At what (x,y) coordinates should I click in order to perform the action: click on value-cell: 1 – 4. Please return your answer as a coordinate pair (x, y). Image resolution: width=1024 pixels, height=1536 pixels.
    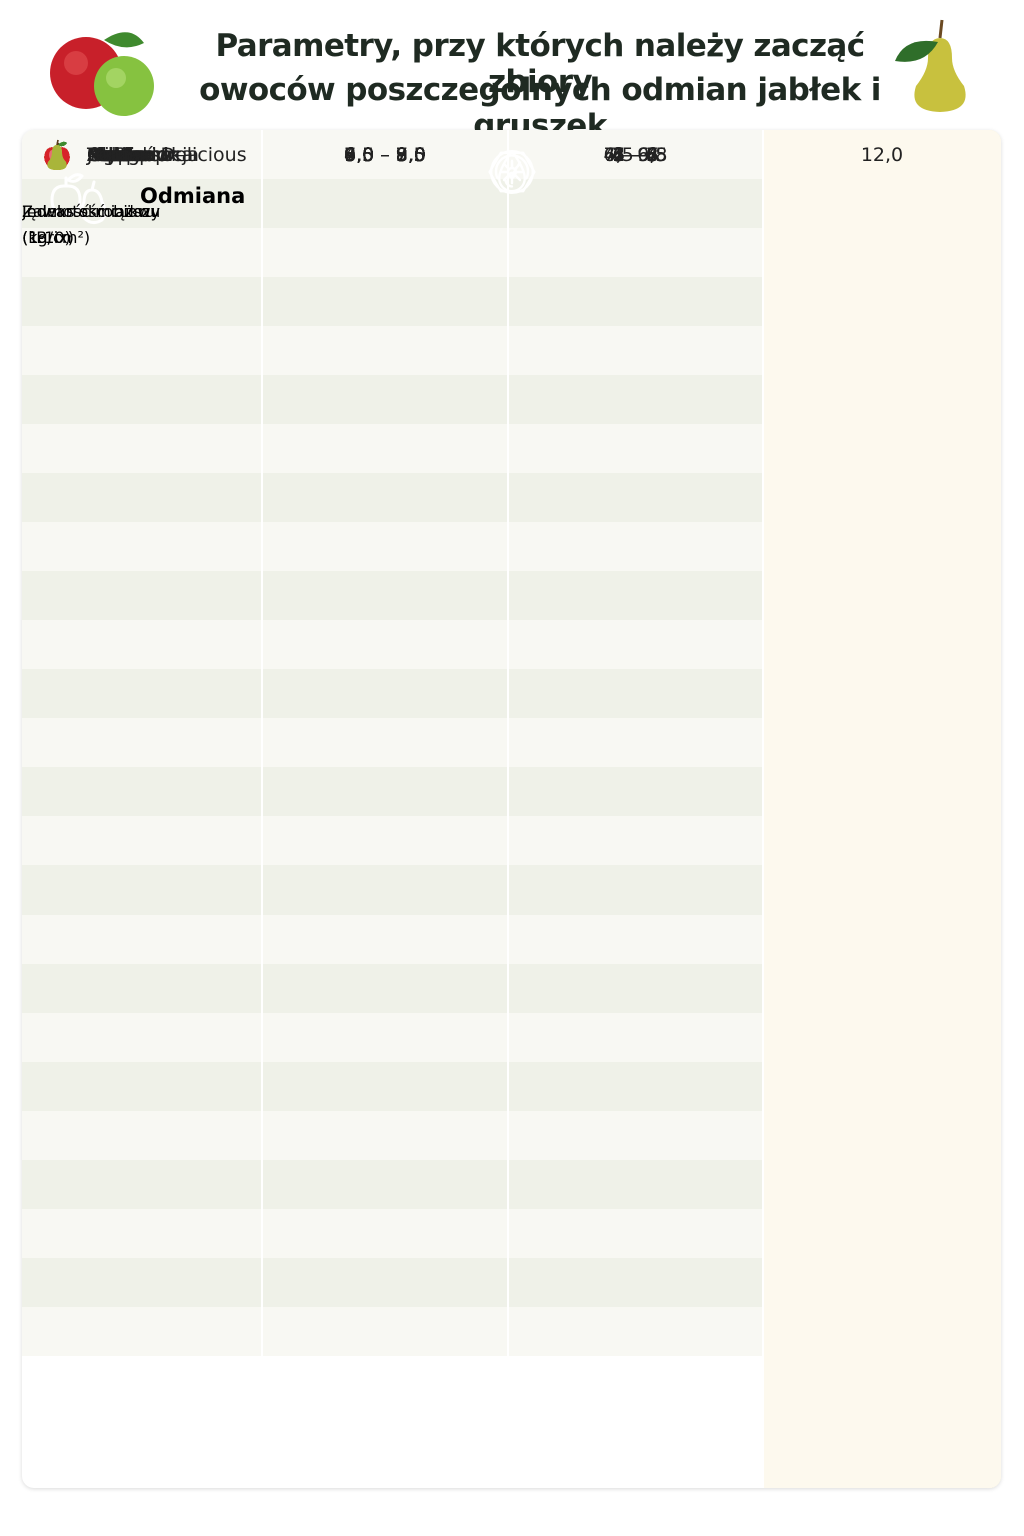
    Looking at the image, I should click on (635, 154).